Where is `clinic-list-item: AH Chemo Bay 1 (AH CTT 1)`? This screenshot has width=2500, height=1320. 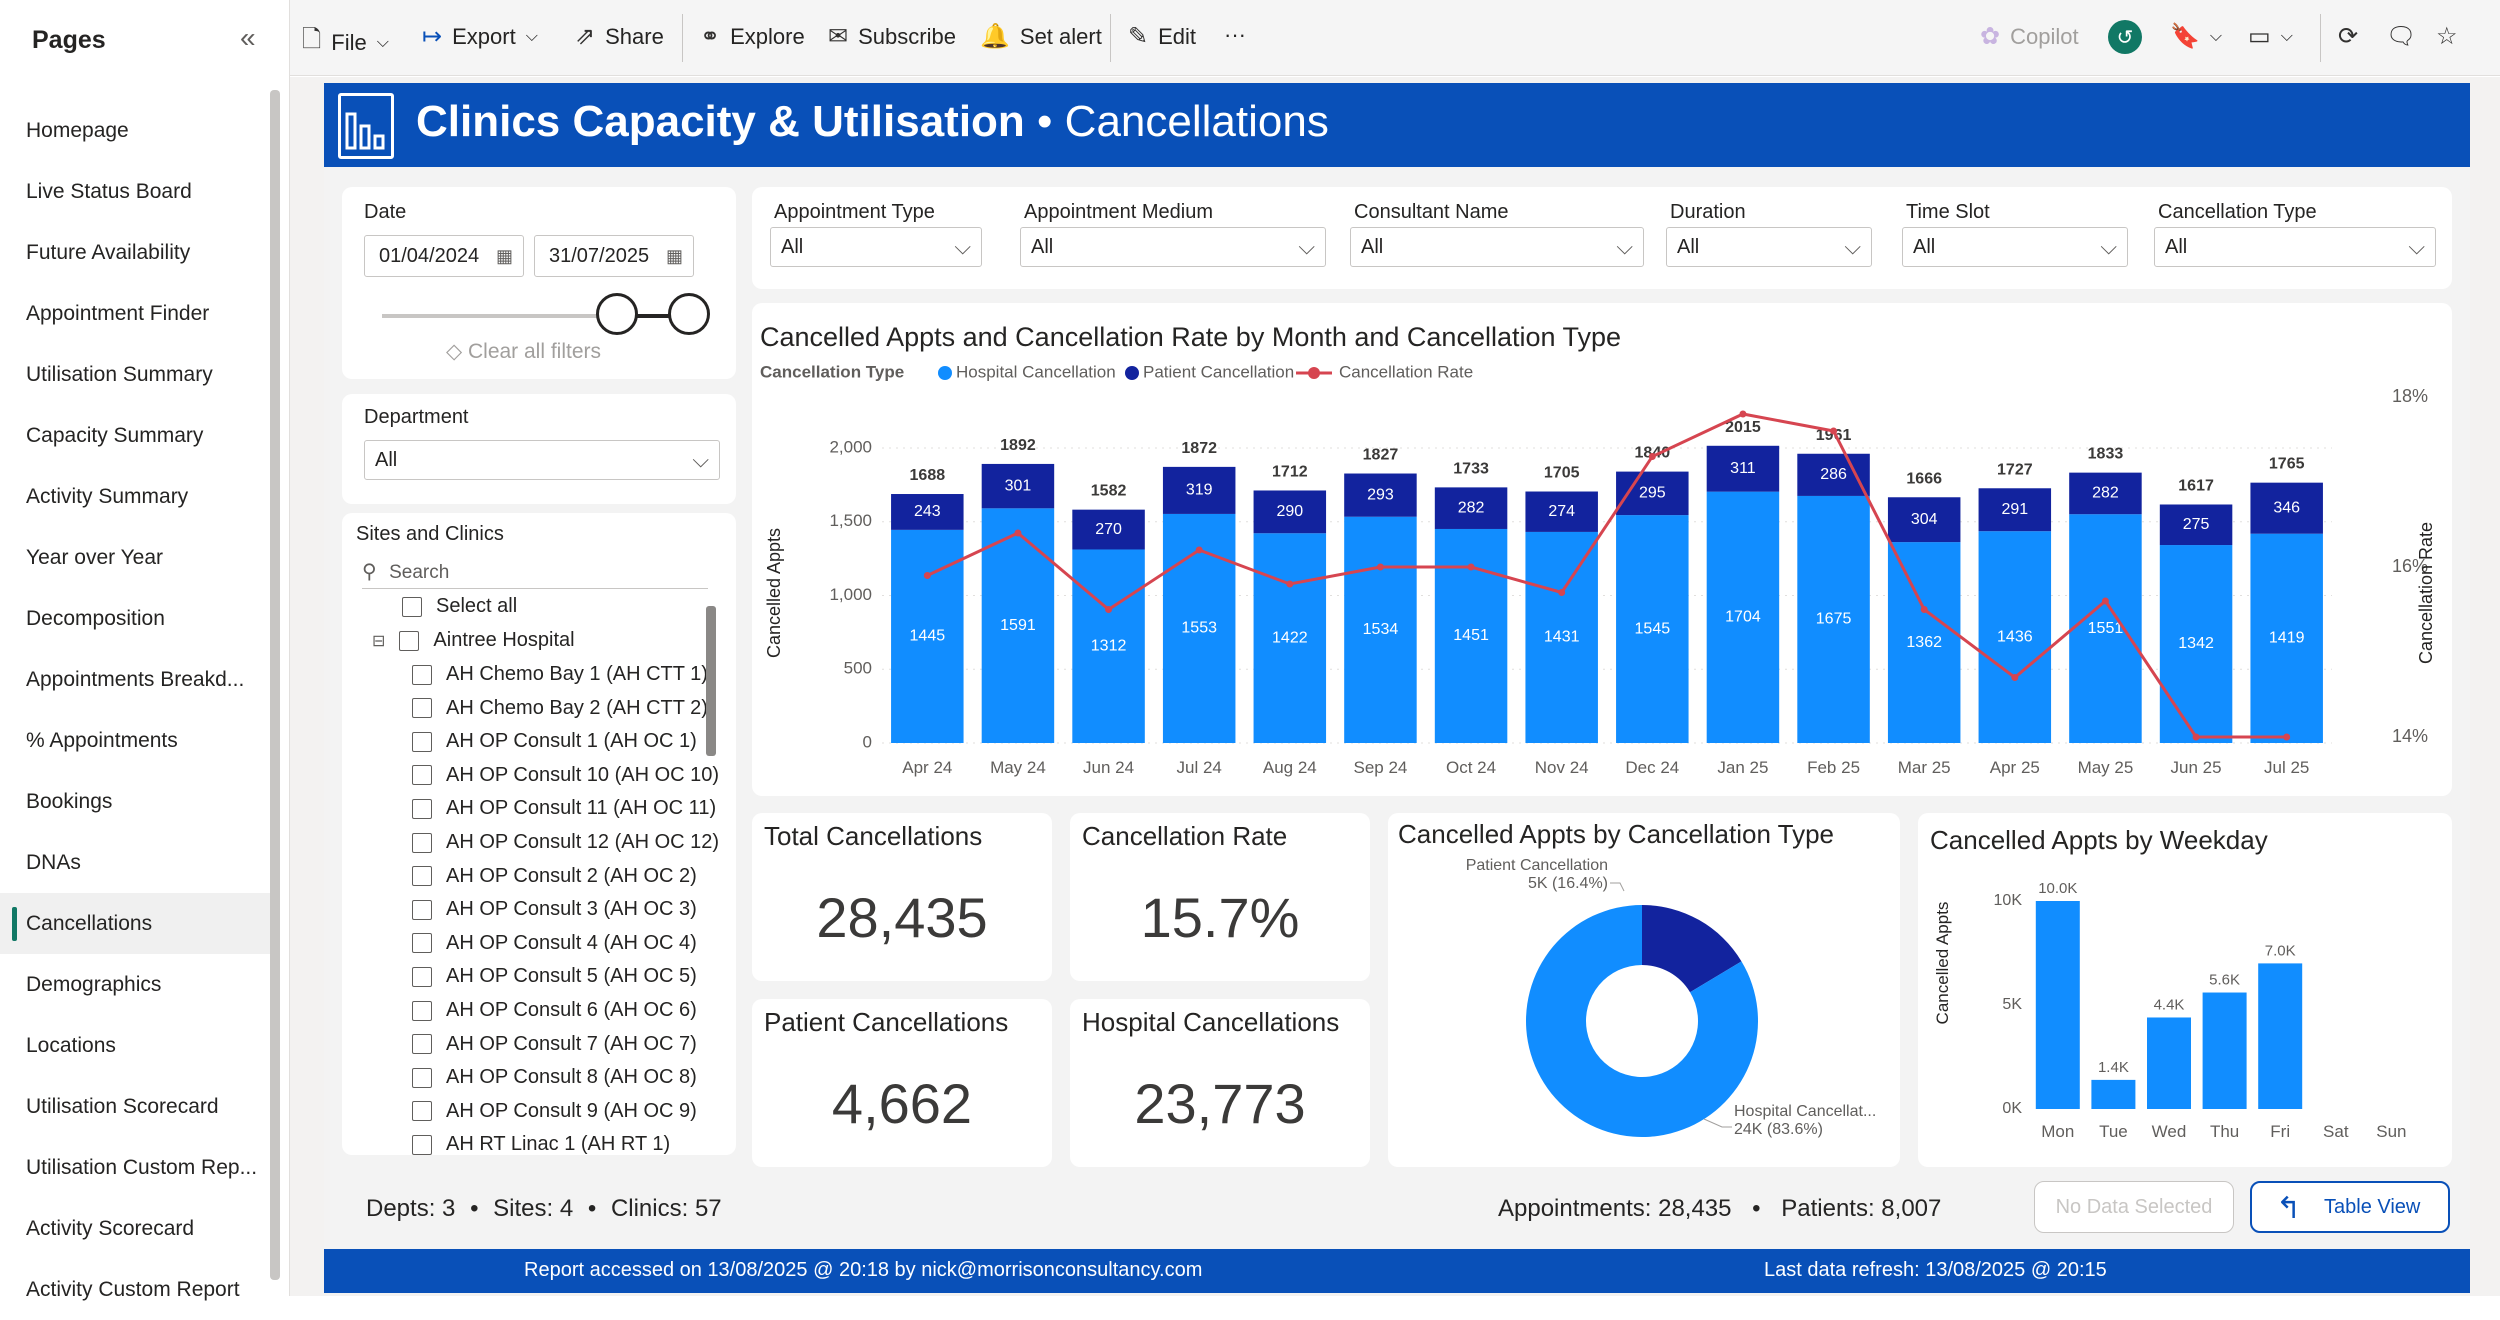 clinic-list-item: AH Chemo Bay 1 (AH CTT 1) is located at coordinates (560, 674).